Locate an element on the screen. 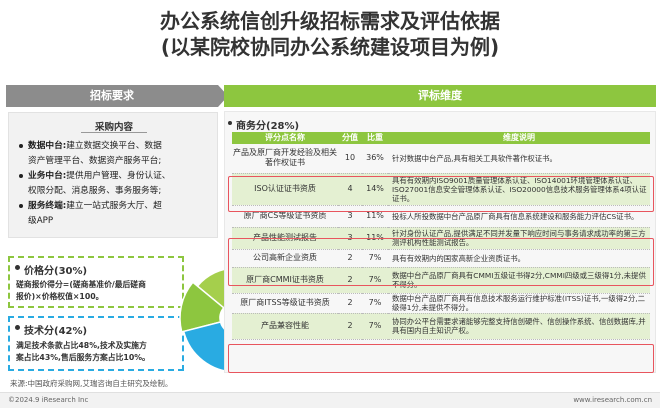 The image size is (660, 408). cell-name: 原厂商ITSS等级证书资质 is located at coordinates (285, 303).